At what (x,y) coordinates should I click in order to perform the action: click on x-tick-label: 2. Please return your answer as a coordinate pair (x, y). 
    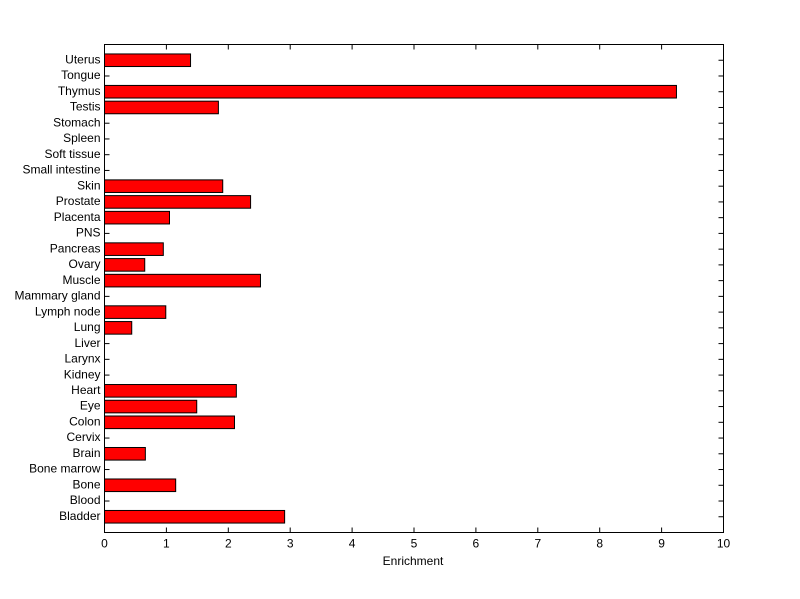
    Looking at the image, I should click on (228, 544).